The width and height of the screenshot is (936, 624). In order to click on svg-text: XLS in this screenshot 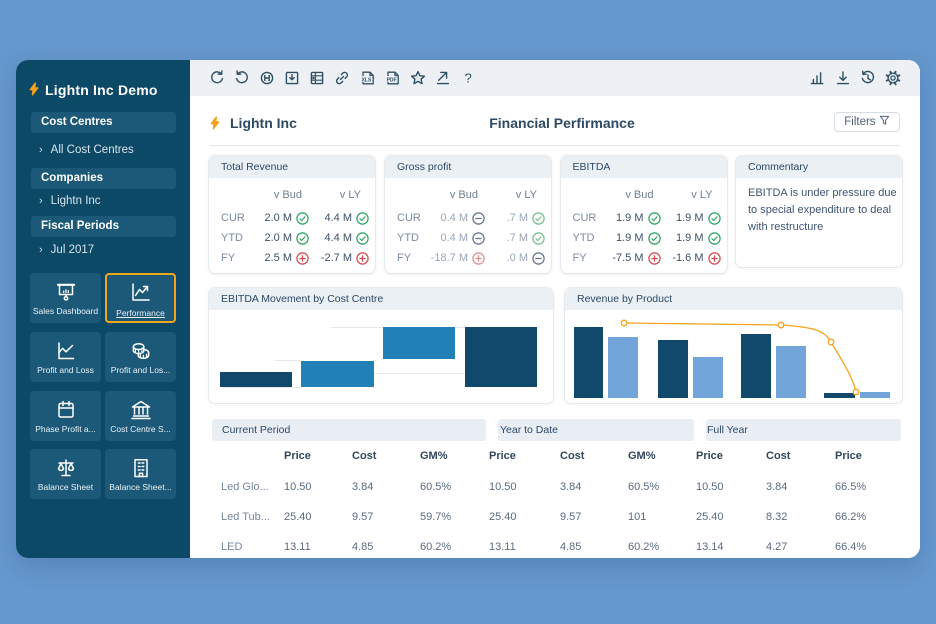, I will do `click(367, 80)`.